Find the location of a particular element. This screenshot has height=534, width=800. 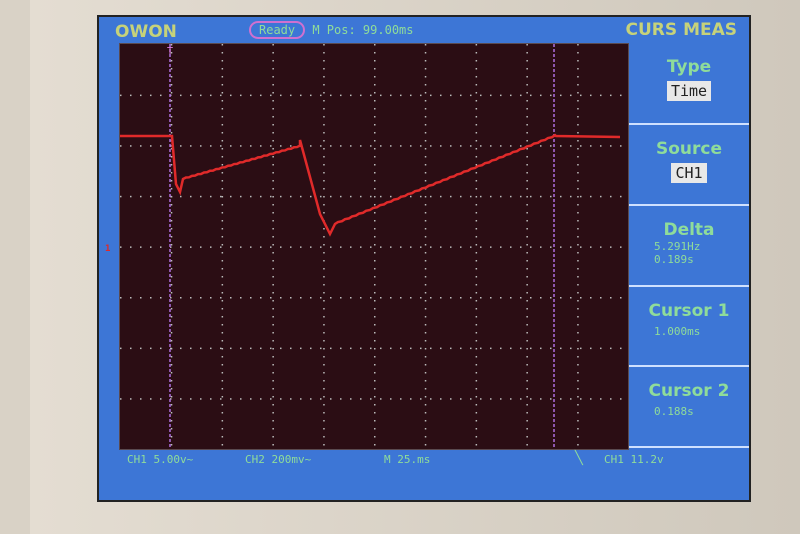

source-value: CH1 is located at coordinates (689, 173).